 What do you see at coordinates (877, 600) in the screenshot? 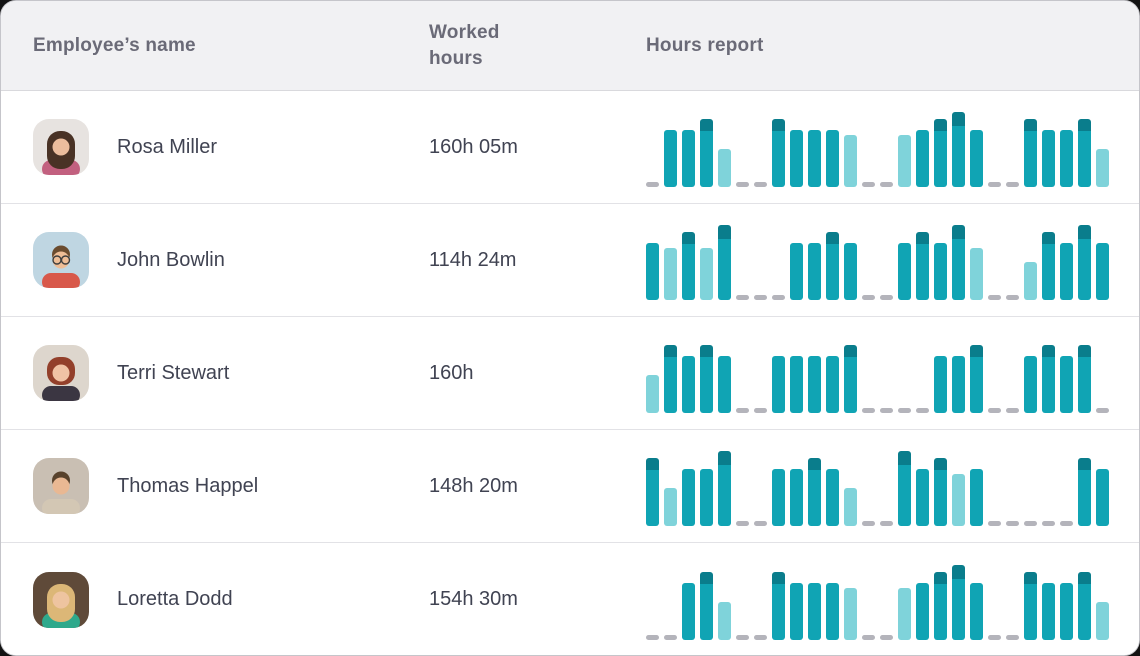
I see `hours-report-chart` at bounding box center [877, 600].